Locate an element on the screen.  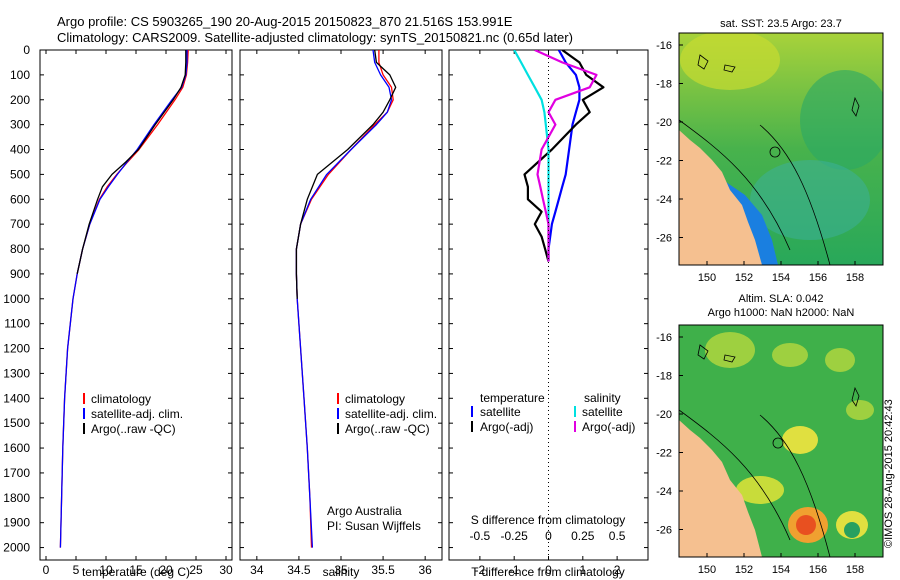
legend-label-t-satellite: satellite is located at coordinates (500, 412).